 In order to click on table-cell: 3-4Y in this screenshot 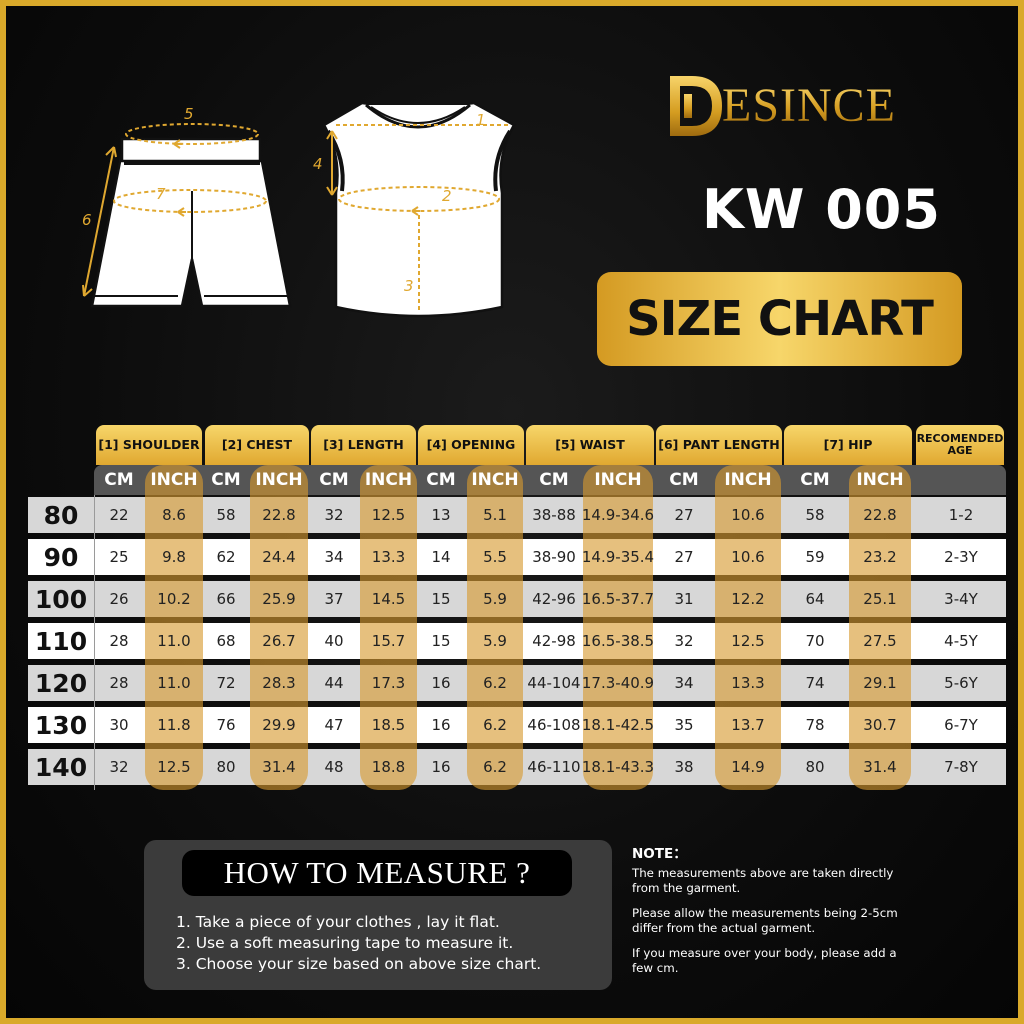, I will do `click(961, 599)`.